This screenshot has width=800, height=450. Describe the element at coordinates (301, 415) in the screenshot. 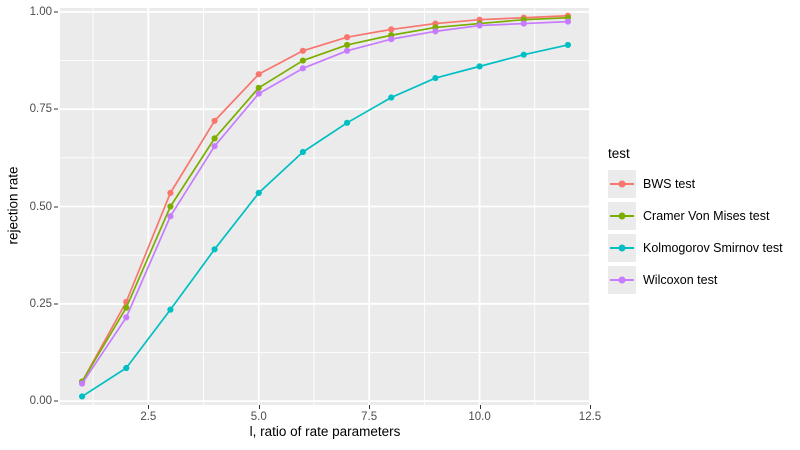

I see `x-axis-ticks: 2.5 5.0 7.5 10.0 12.5` at that location.